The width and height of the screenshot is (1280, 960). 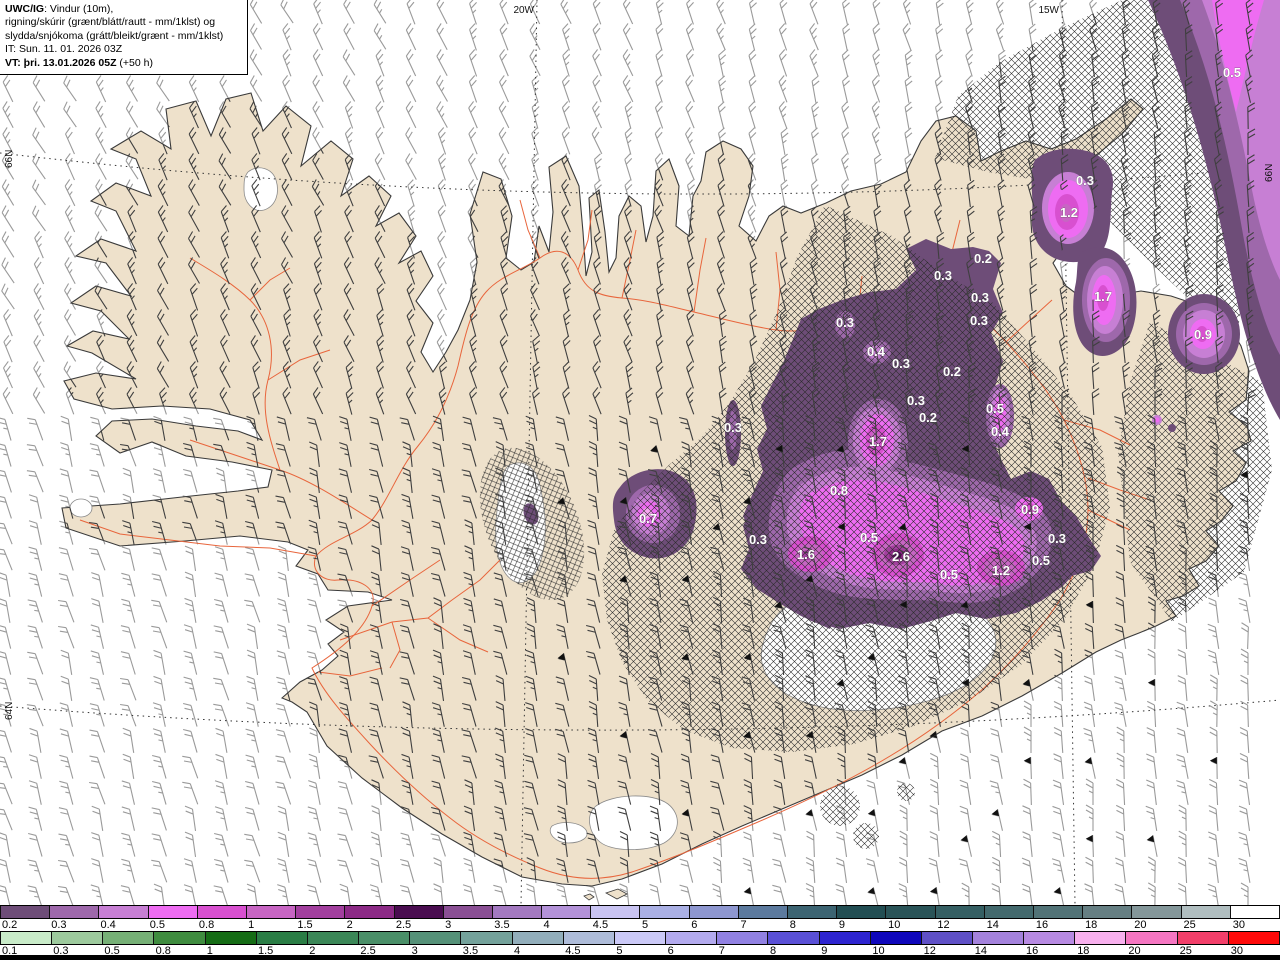 I want to click on valid-time-line: VT: þri. 13.01.2026 05Z (+50 h), so click(x=79, y=62).